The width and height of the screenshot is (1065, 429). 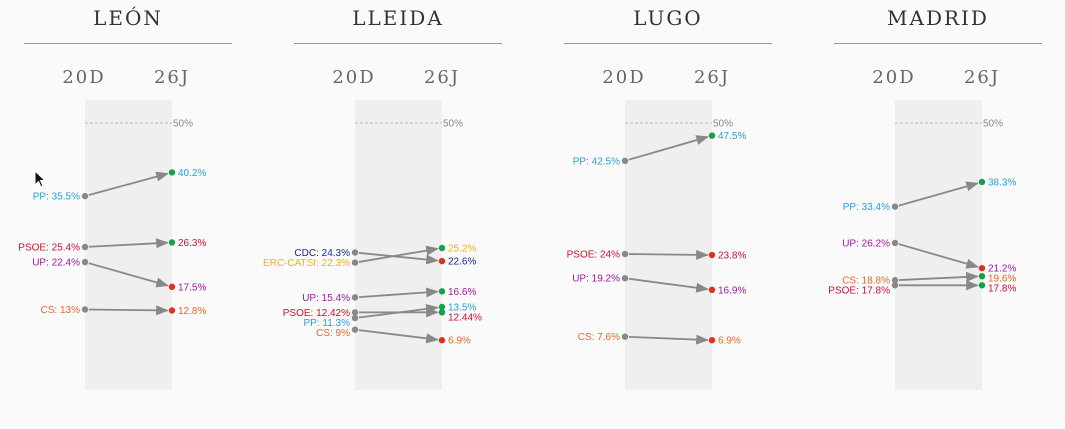 What do you see at coordinates (668, 18) in the screenshot?
I see `chart-title: LUGO` at bounding box center [668, 18].